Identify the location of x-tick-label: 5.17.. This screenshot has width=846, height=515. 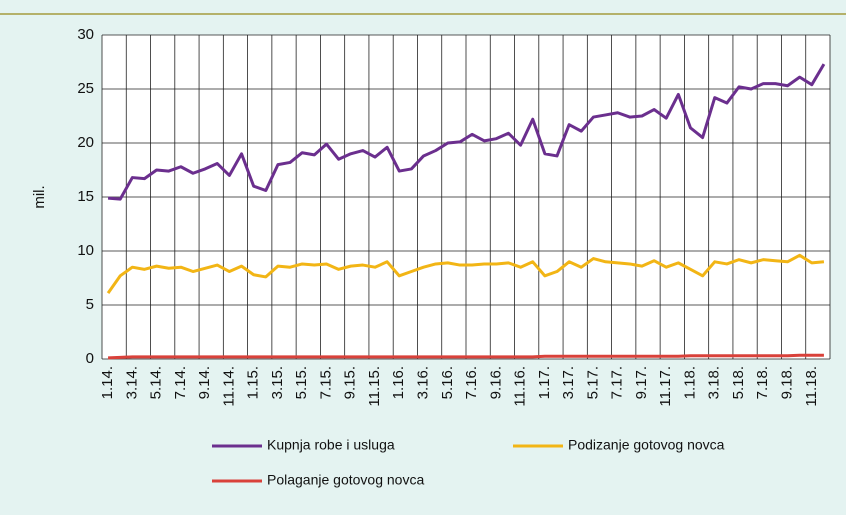
(592, 382).